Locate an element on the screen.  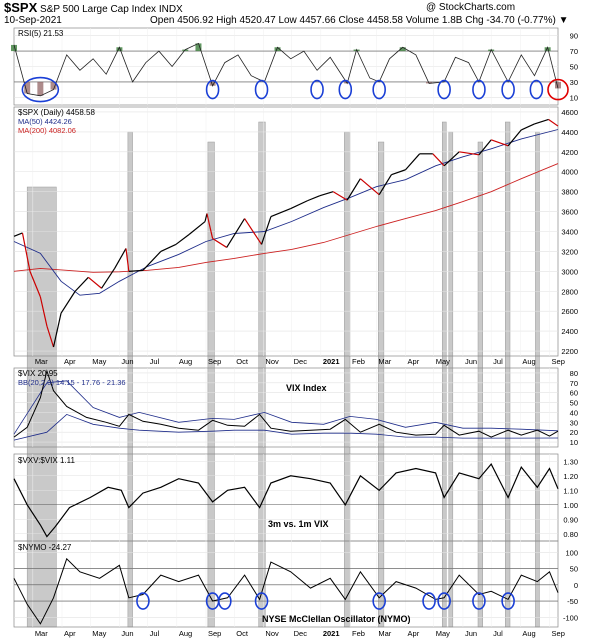
y-tick-label: 2800 is located at coordinates (569, 291).